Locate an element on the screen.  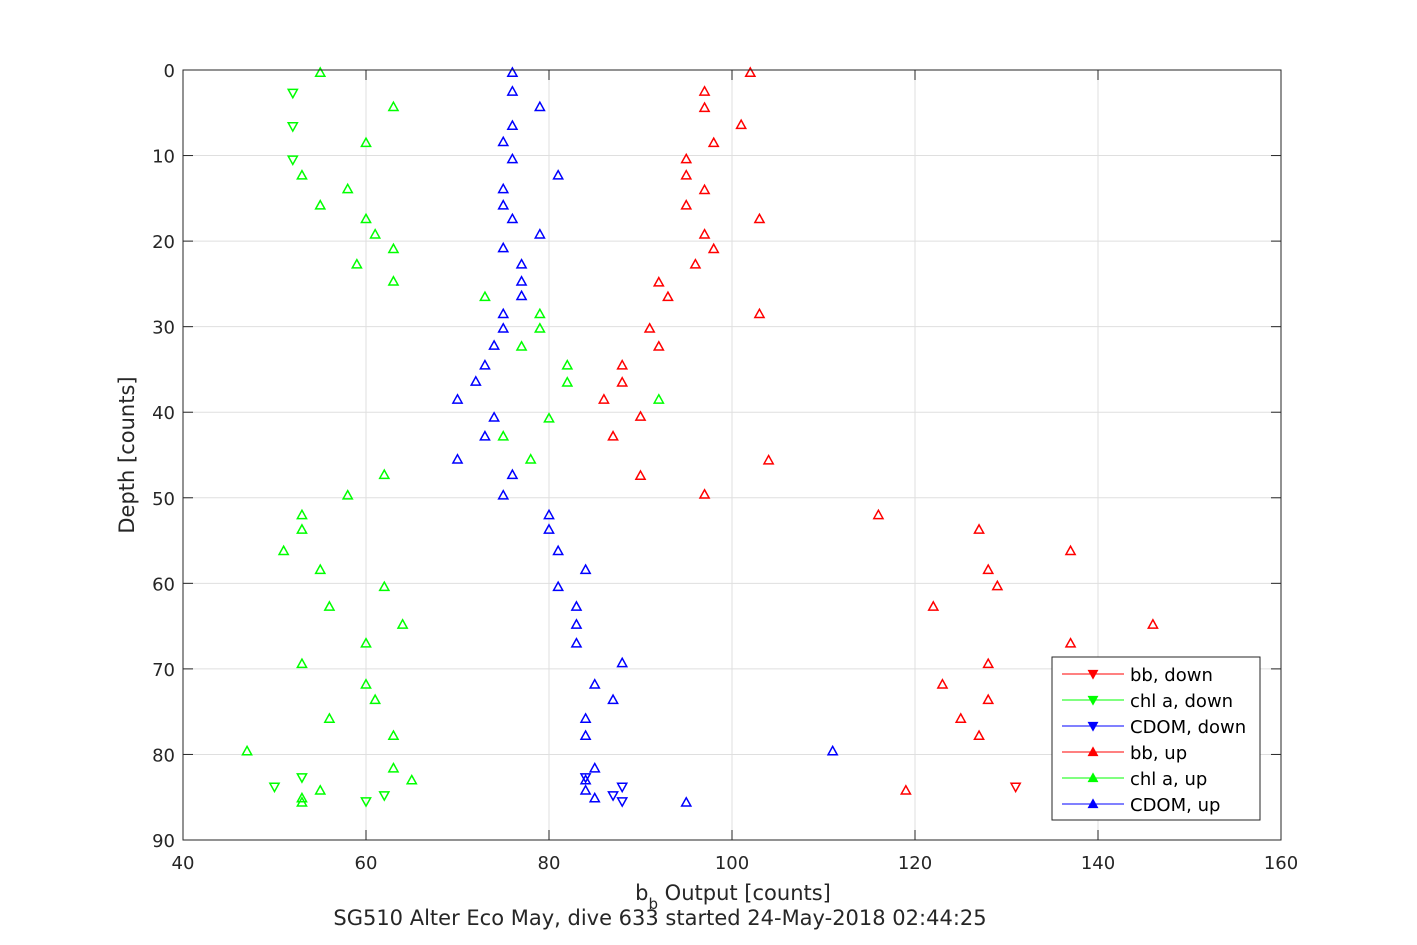
x-tick-label: 100 is located at coordinates (732, 863).